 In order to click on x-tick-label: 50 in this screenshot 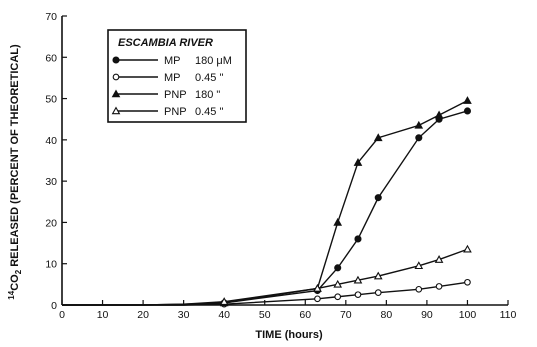, I will do `click(265, 315)`.